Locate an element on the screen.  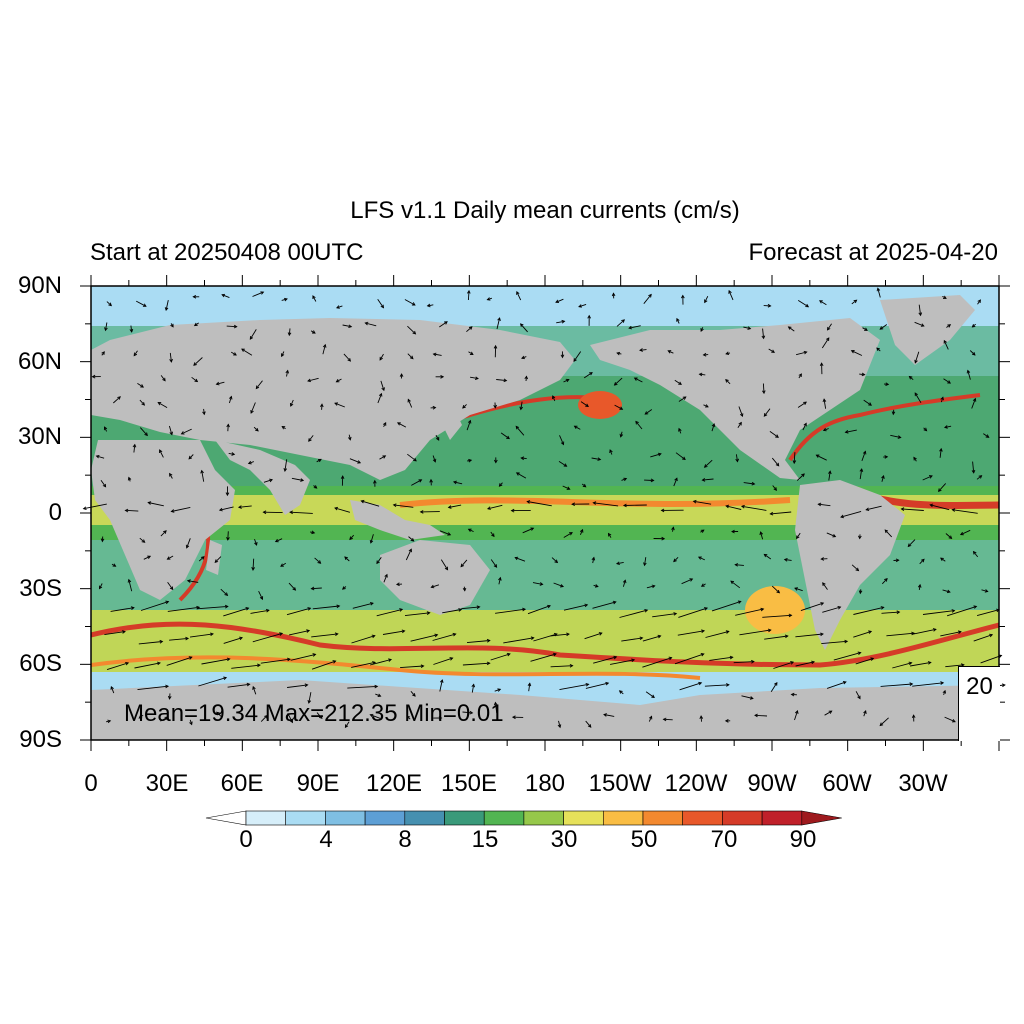
colorbar-swatch is located at coordinates (543, 818).